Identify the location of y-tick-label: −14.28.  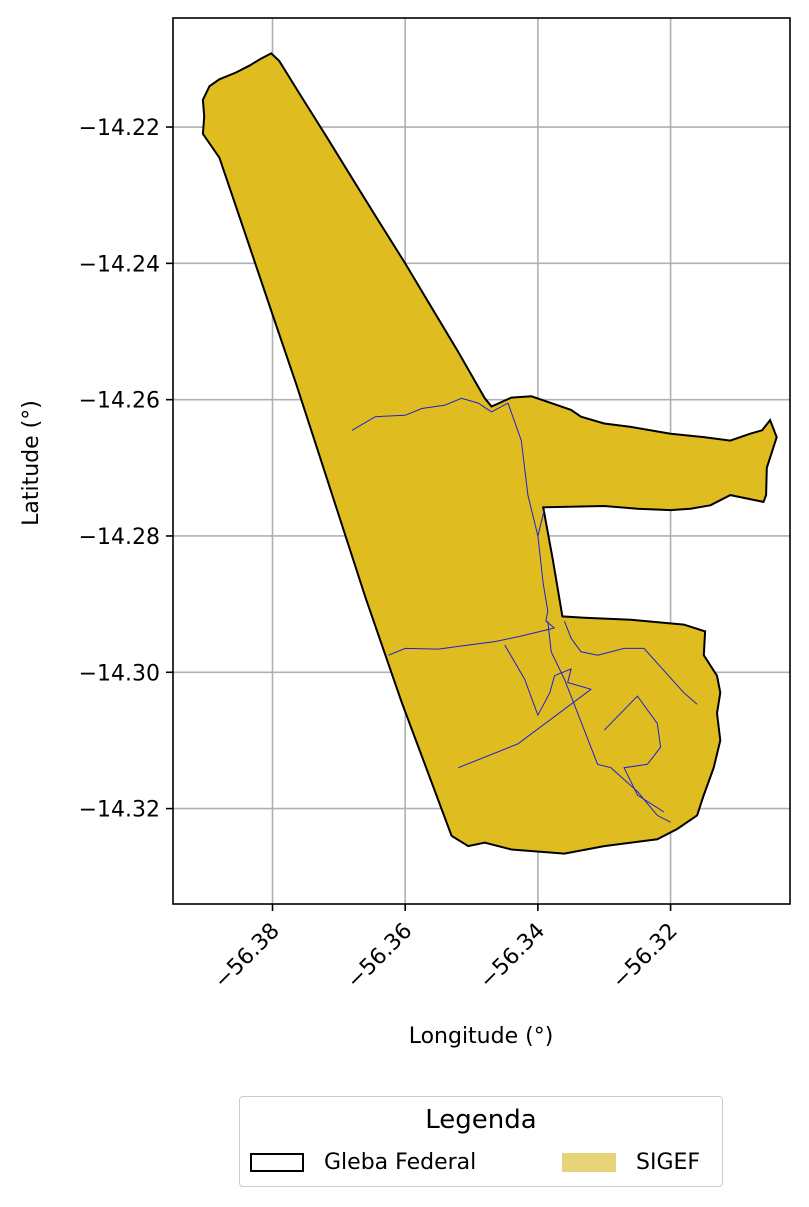
(119, 537).